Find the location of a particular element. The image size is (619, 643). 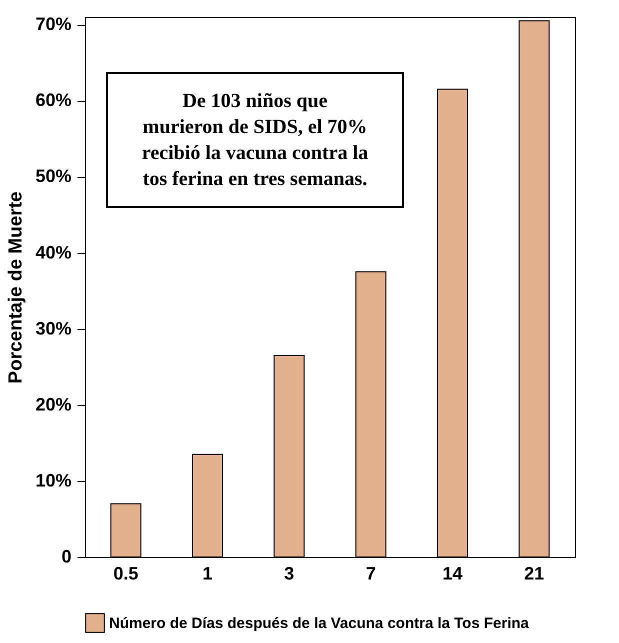

y-axis-title: Porcentaje de Muerte is located at coordinates (15, 287).